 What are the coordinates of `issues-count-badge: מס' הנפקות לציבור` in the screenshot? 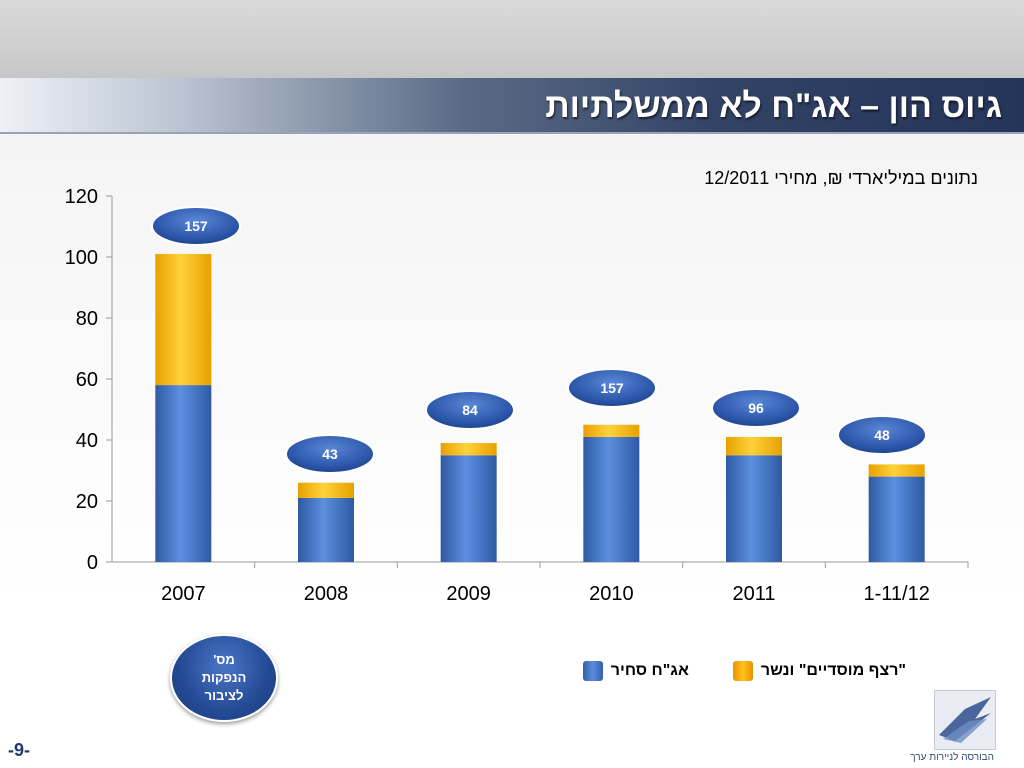 It's located at (224, 678).